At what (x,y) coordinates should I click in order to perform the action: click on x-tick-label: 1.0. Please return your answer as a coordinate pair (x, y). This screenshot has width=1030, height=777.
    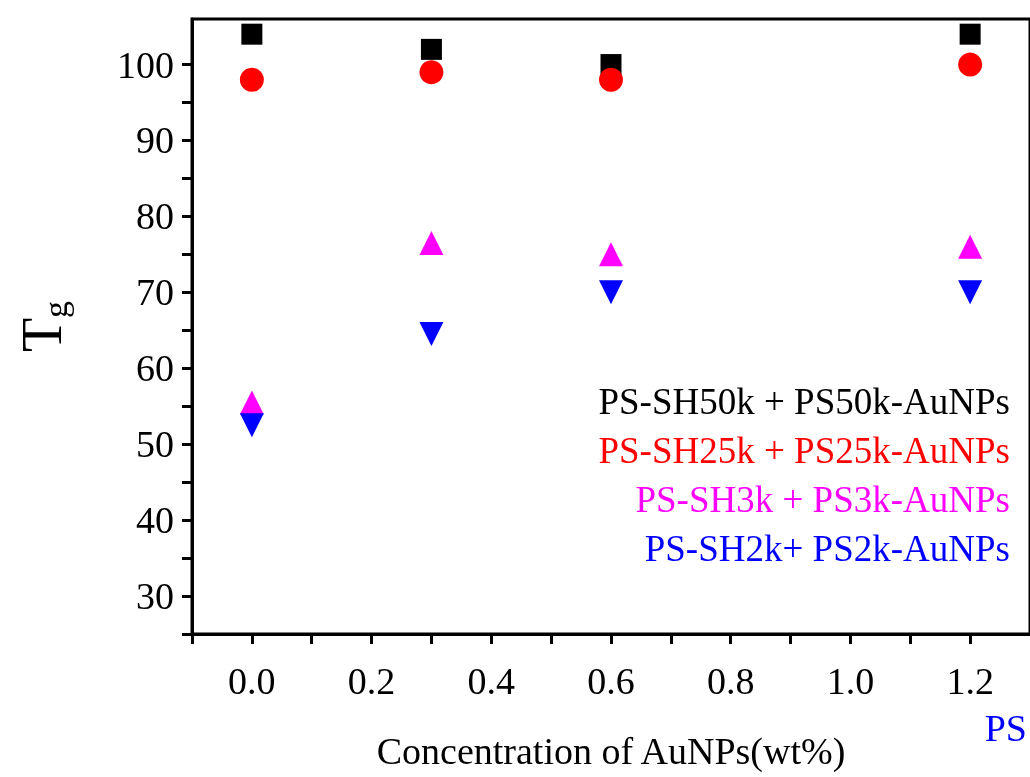
    Looking at the image, I should click on (850, 681).